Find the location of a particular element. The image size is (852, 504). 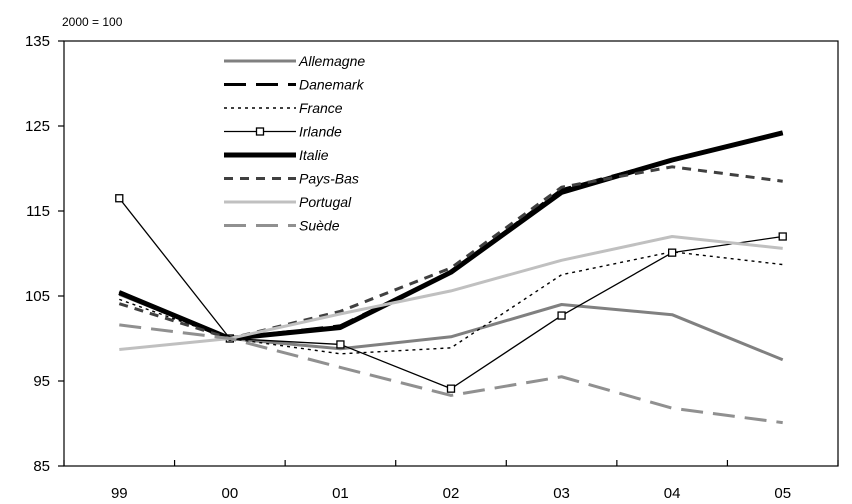

x-tick-label: 04 is located at coordinates (672, 493).